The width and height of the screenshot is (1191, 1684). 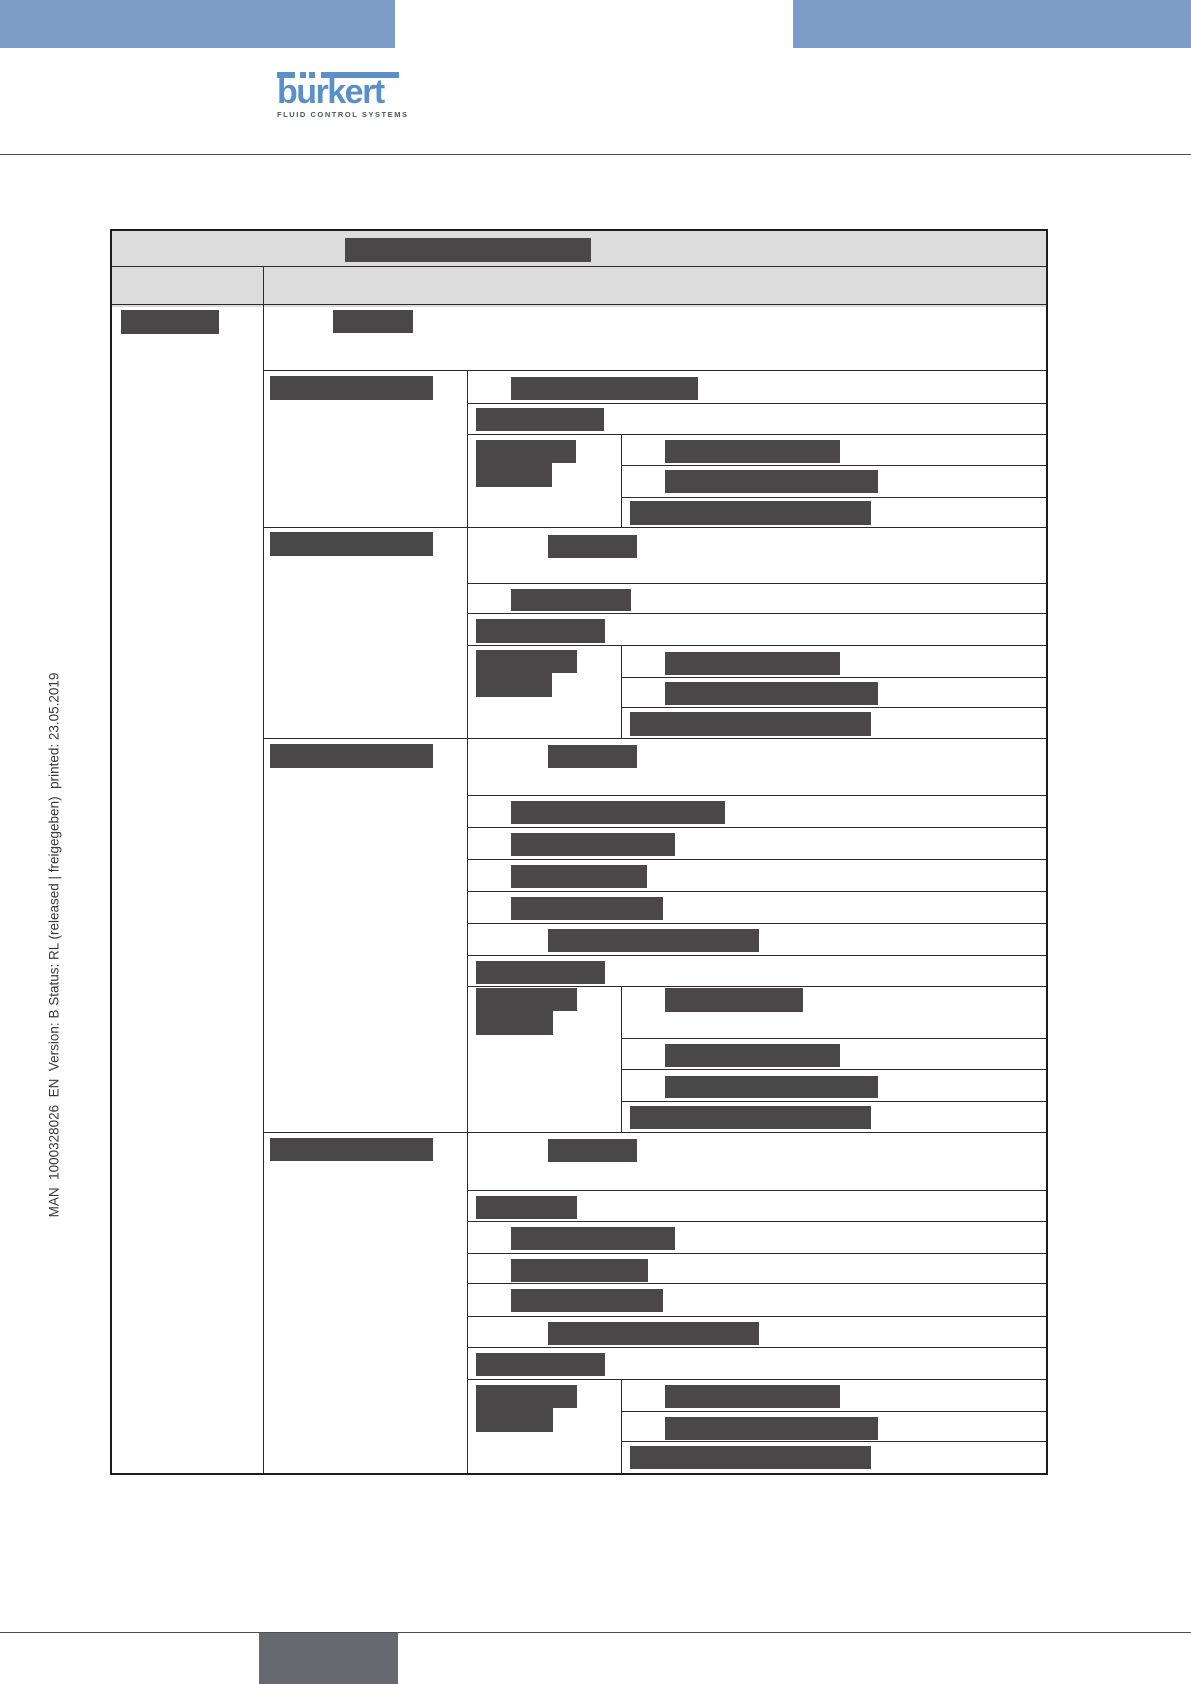 I want to click on redaction-s4-left-line1, so click(x=526, y=1396).